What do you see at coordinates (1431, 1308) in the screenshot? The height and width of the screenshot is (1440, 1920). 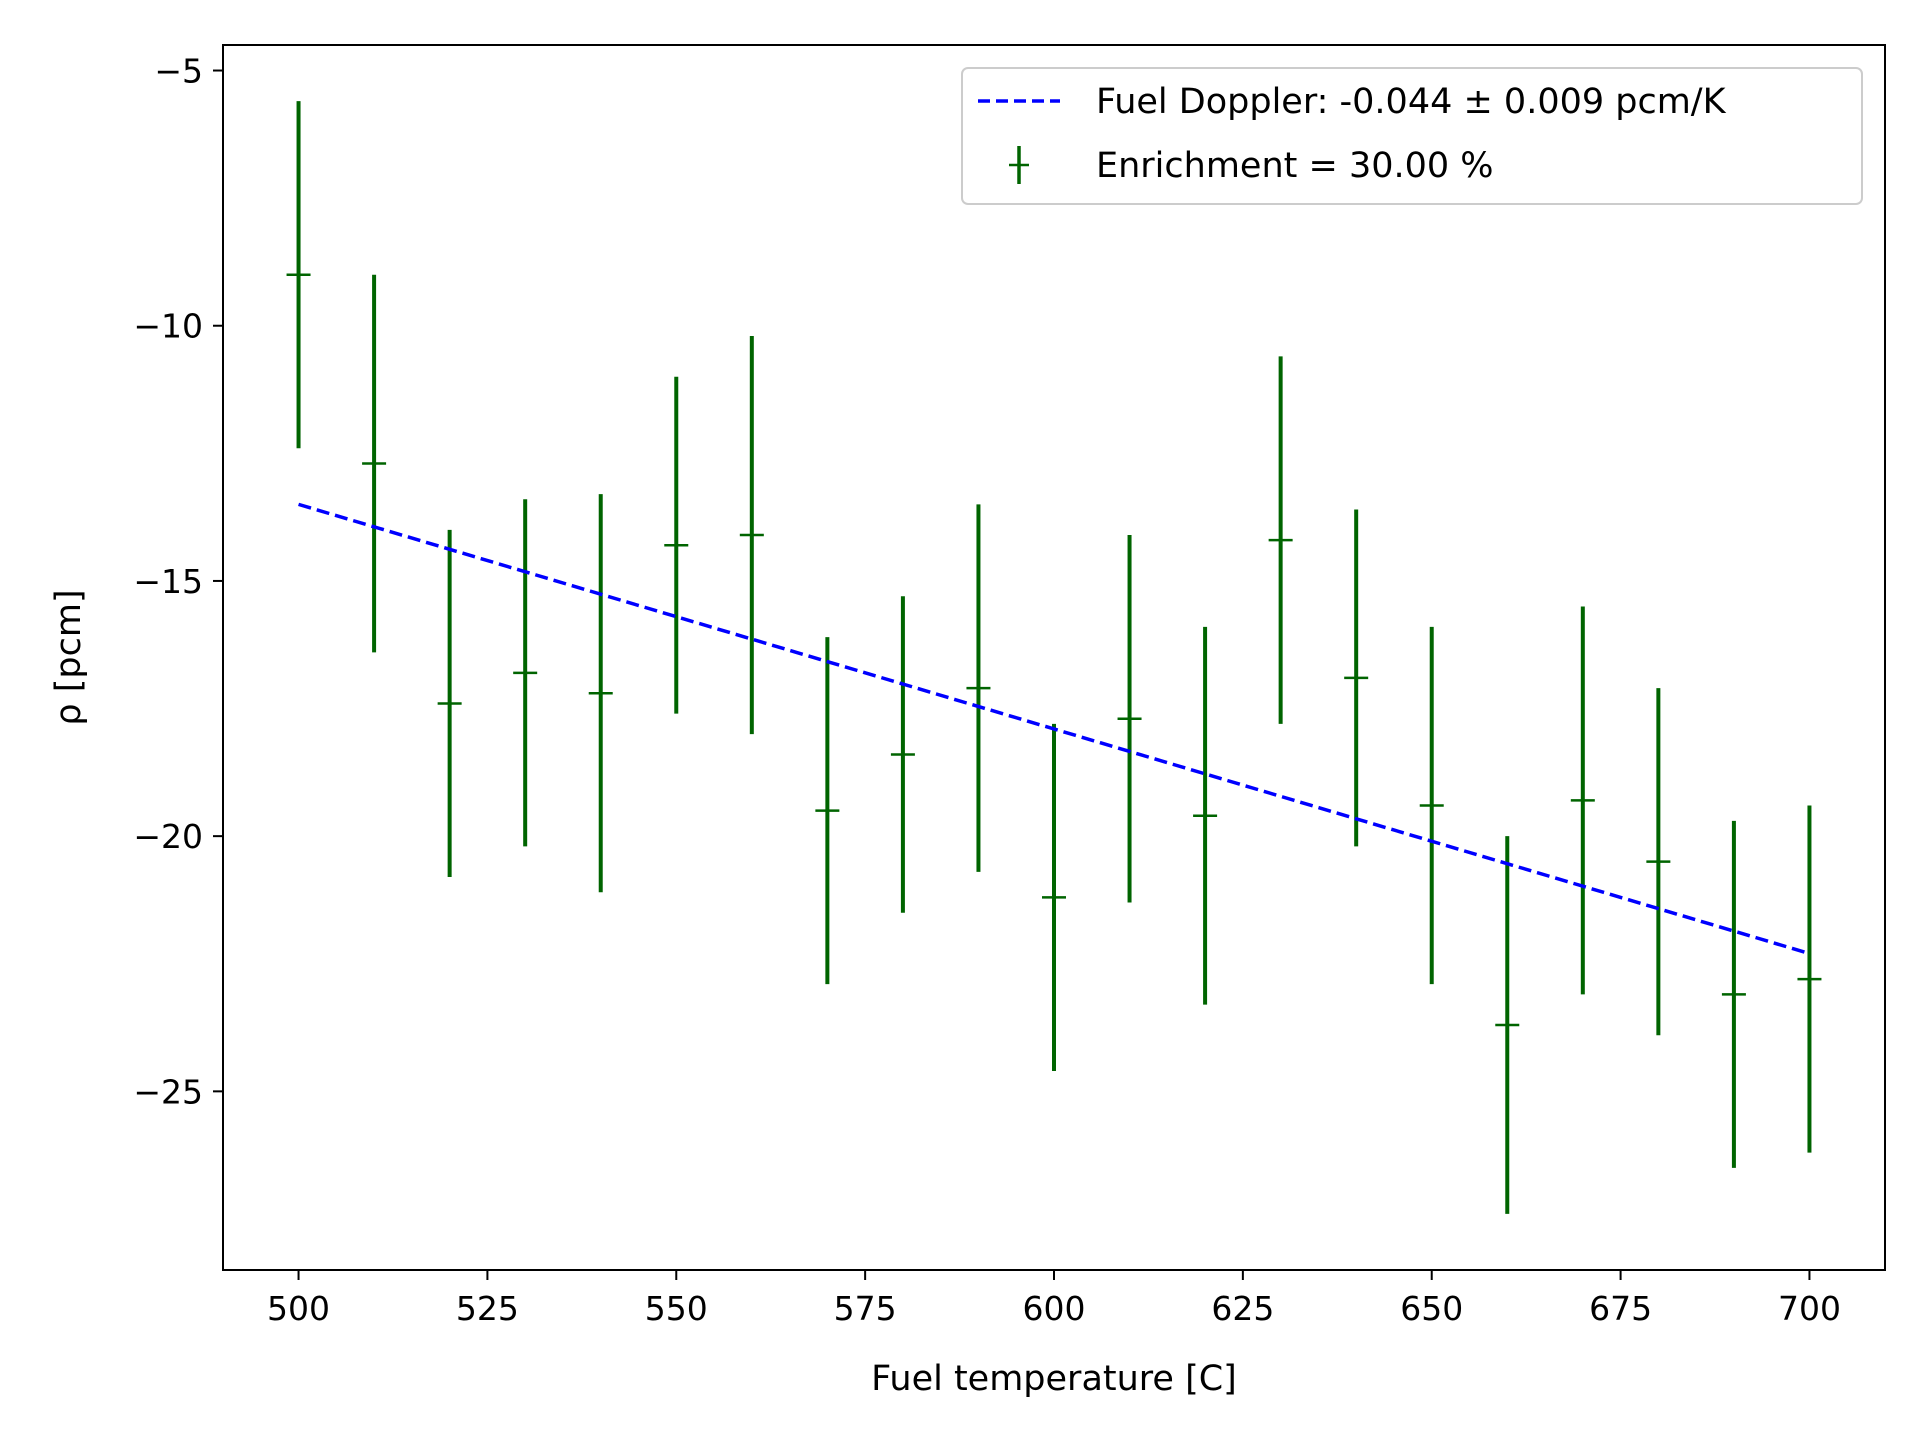 I see `x-tick-label: 650` at bounding box center [1431, 1308].